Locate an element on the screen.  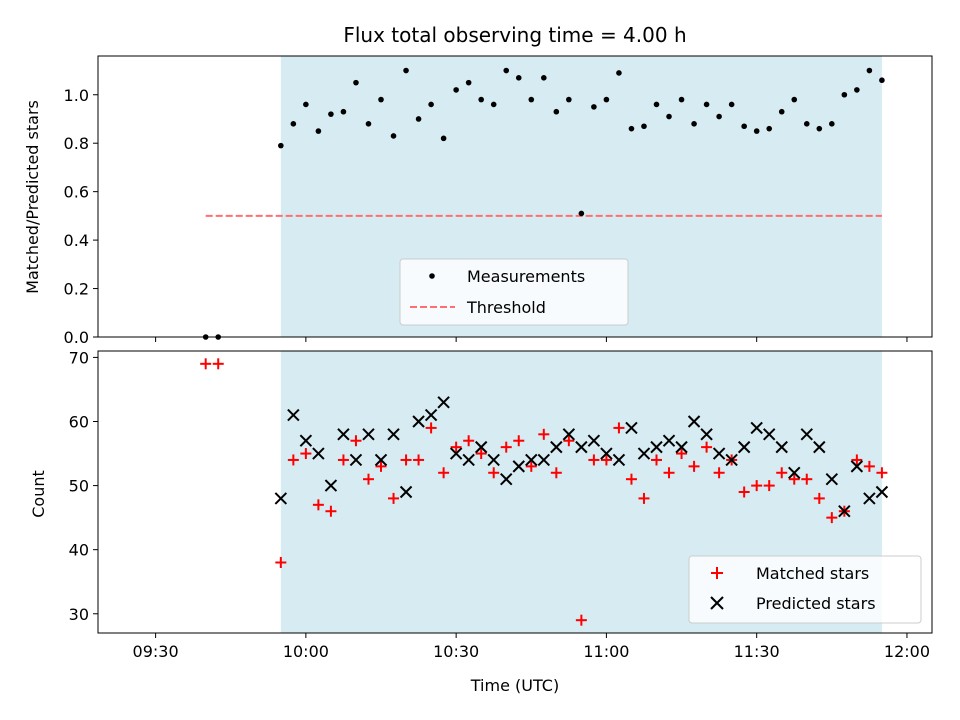
x-axis-label: Time (UTC) is located at coordinates (514, 685).